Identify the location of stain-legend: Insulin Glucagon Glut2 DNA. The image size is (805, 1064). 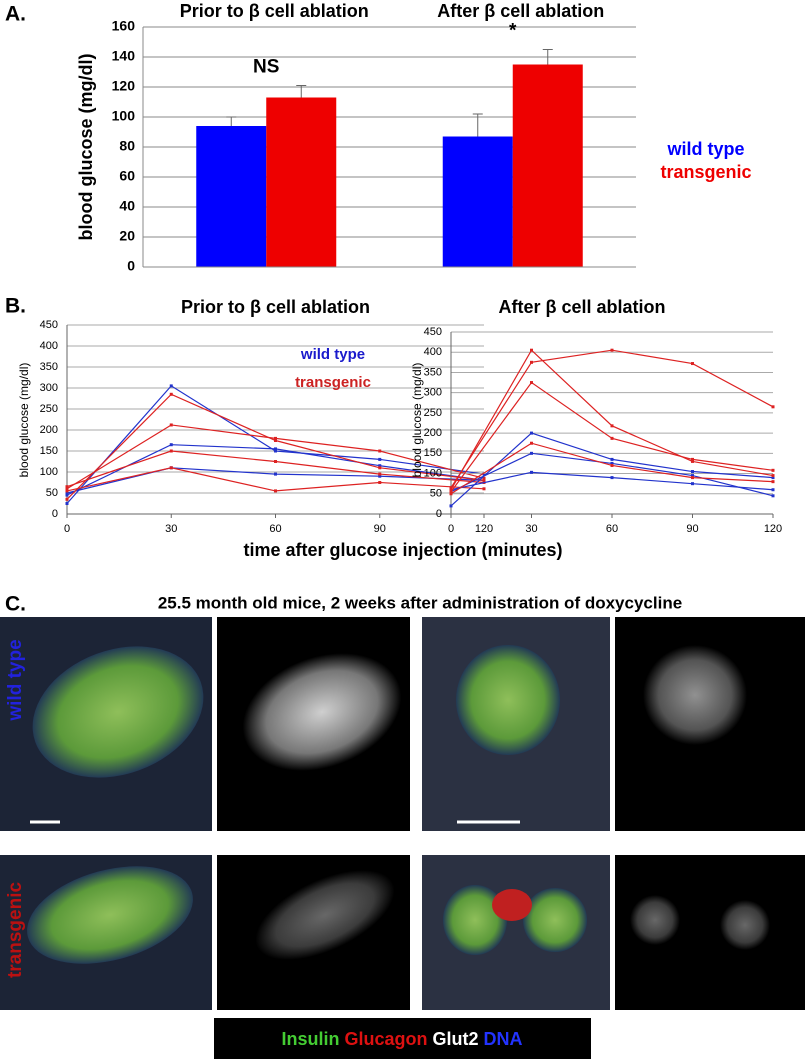
(401, 1039).